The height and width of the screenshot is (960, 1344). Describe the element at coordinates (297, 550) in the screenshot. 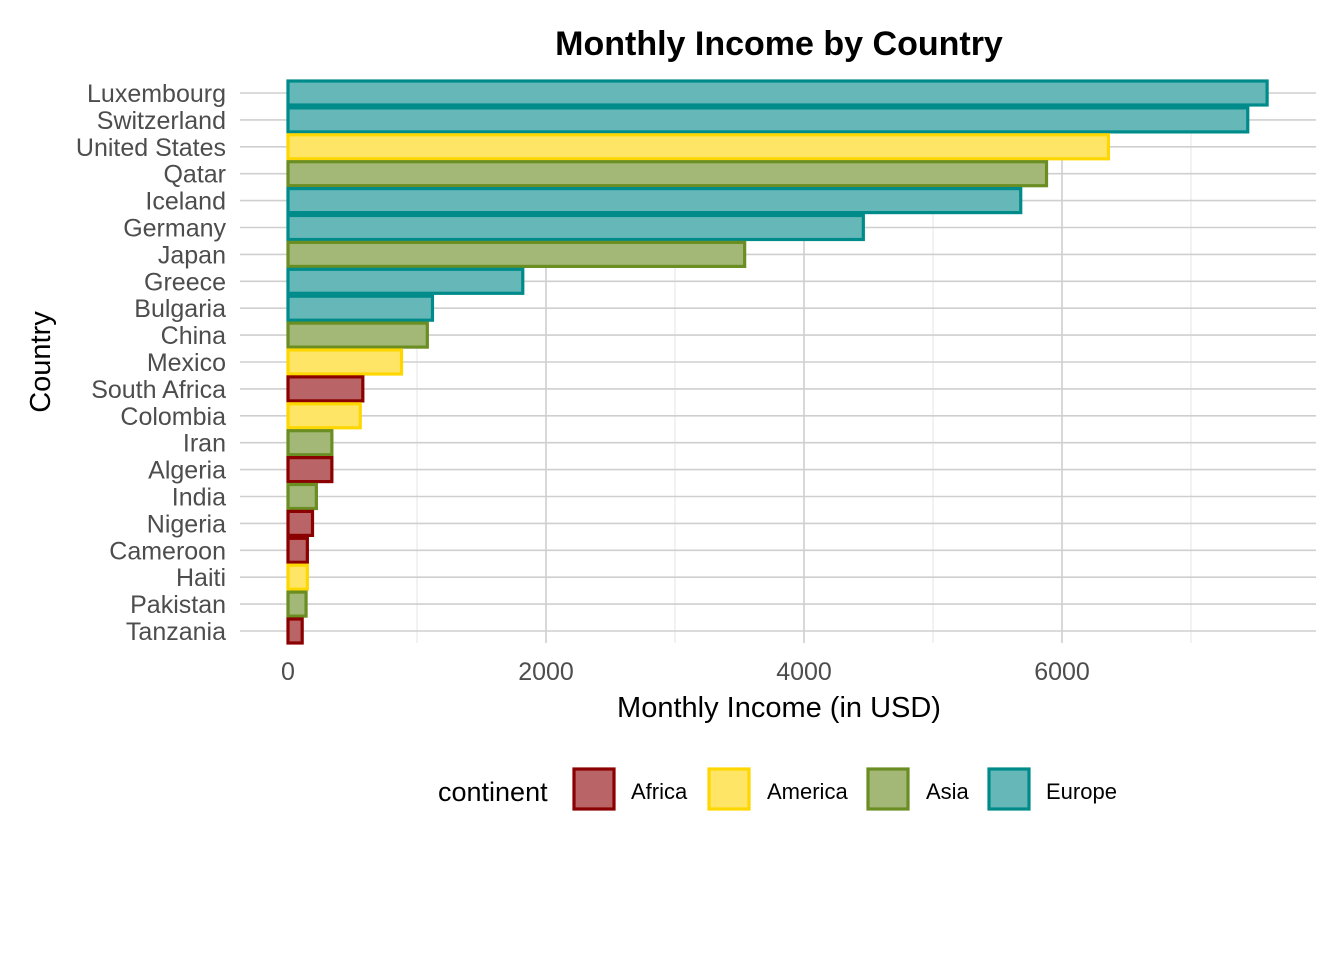

I see `bar-cameroon` at that location.